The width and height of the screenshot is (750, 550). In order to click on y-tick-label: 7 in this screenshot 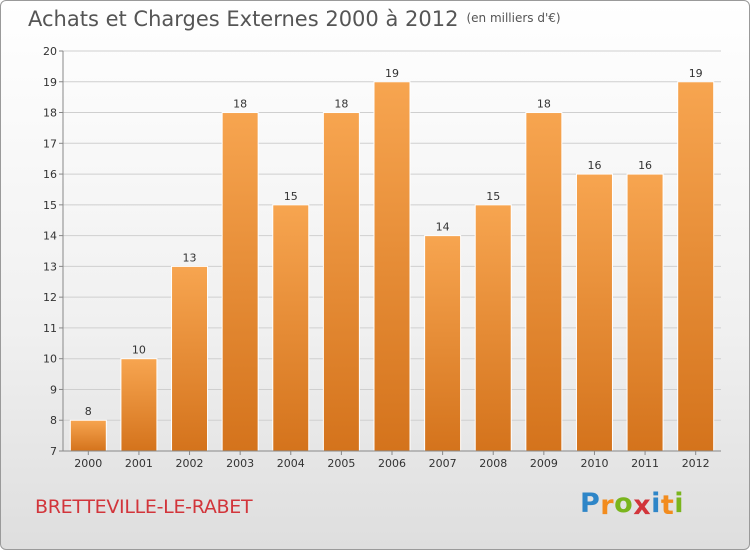, I will do `click(53, 451)`.